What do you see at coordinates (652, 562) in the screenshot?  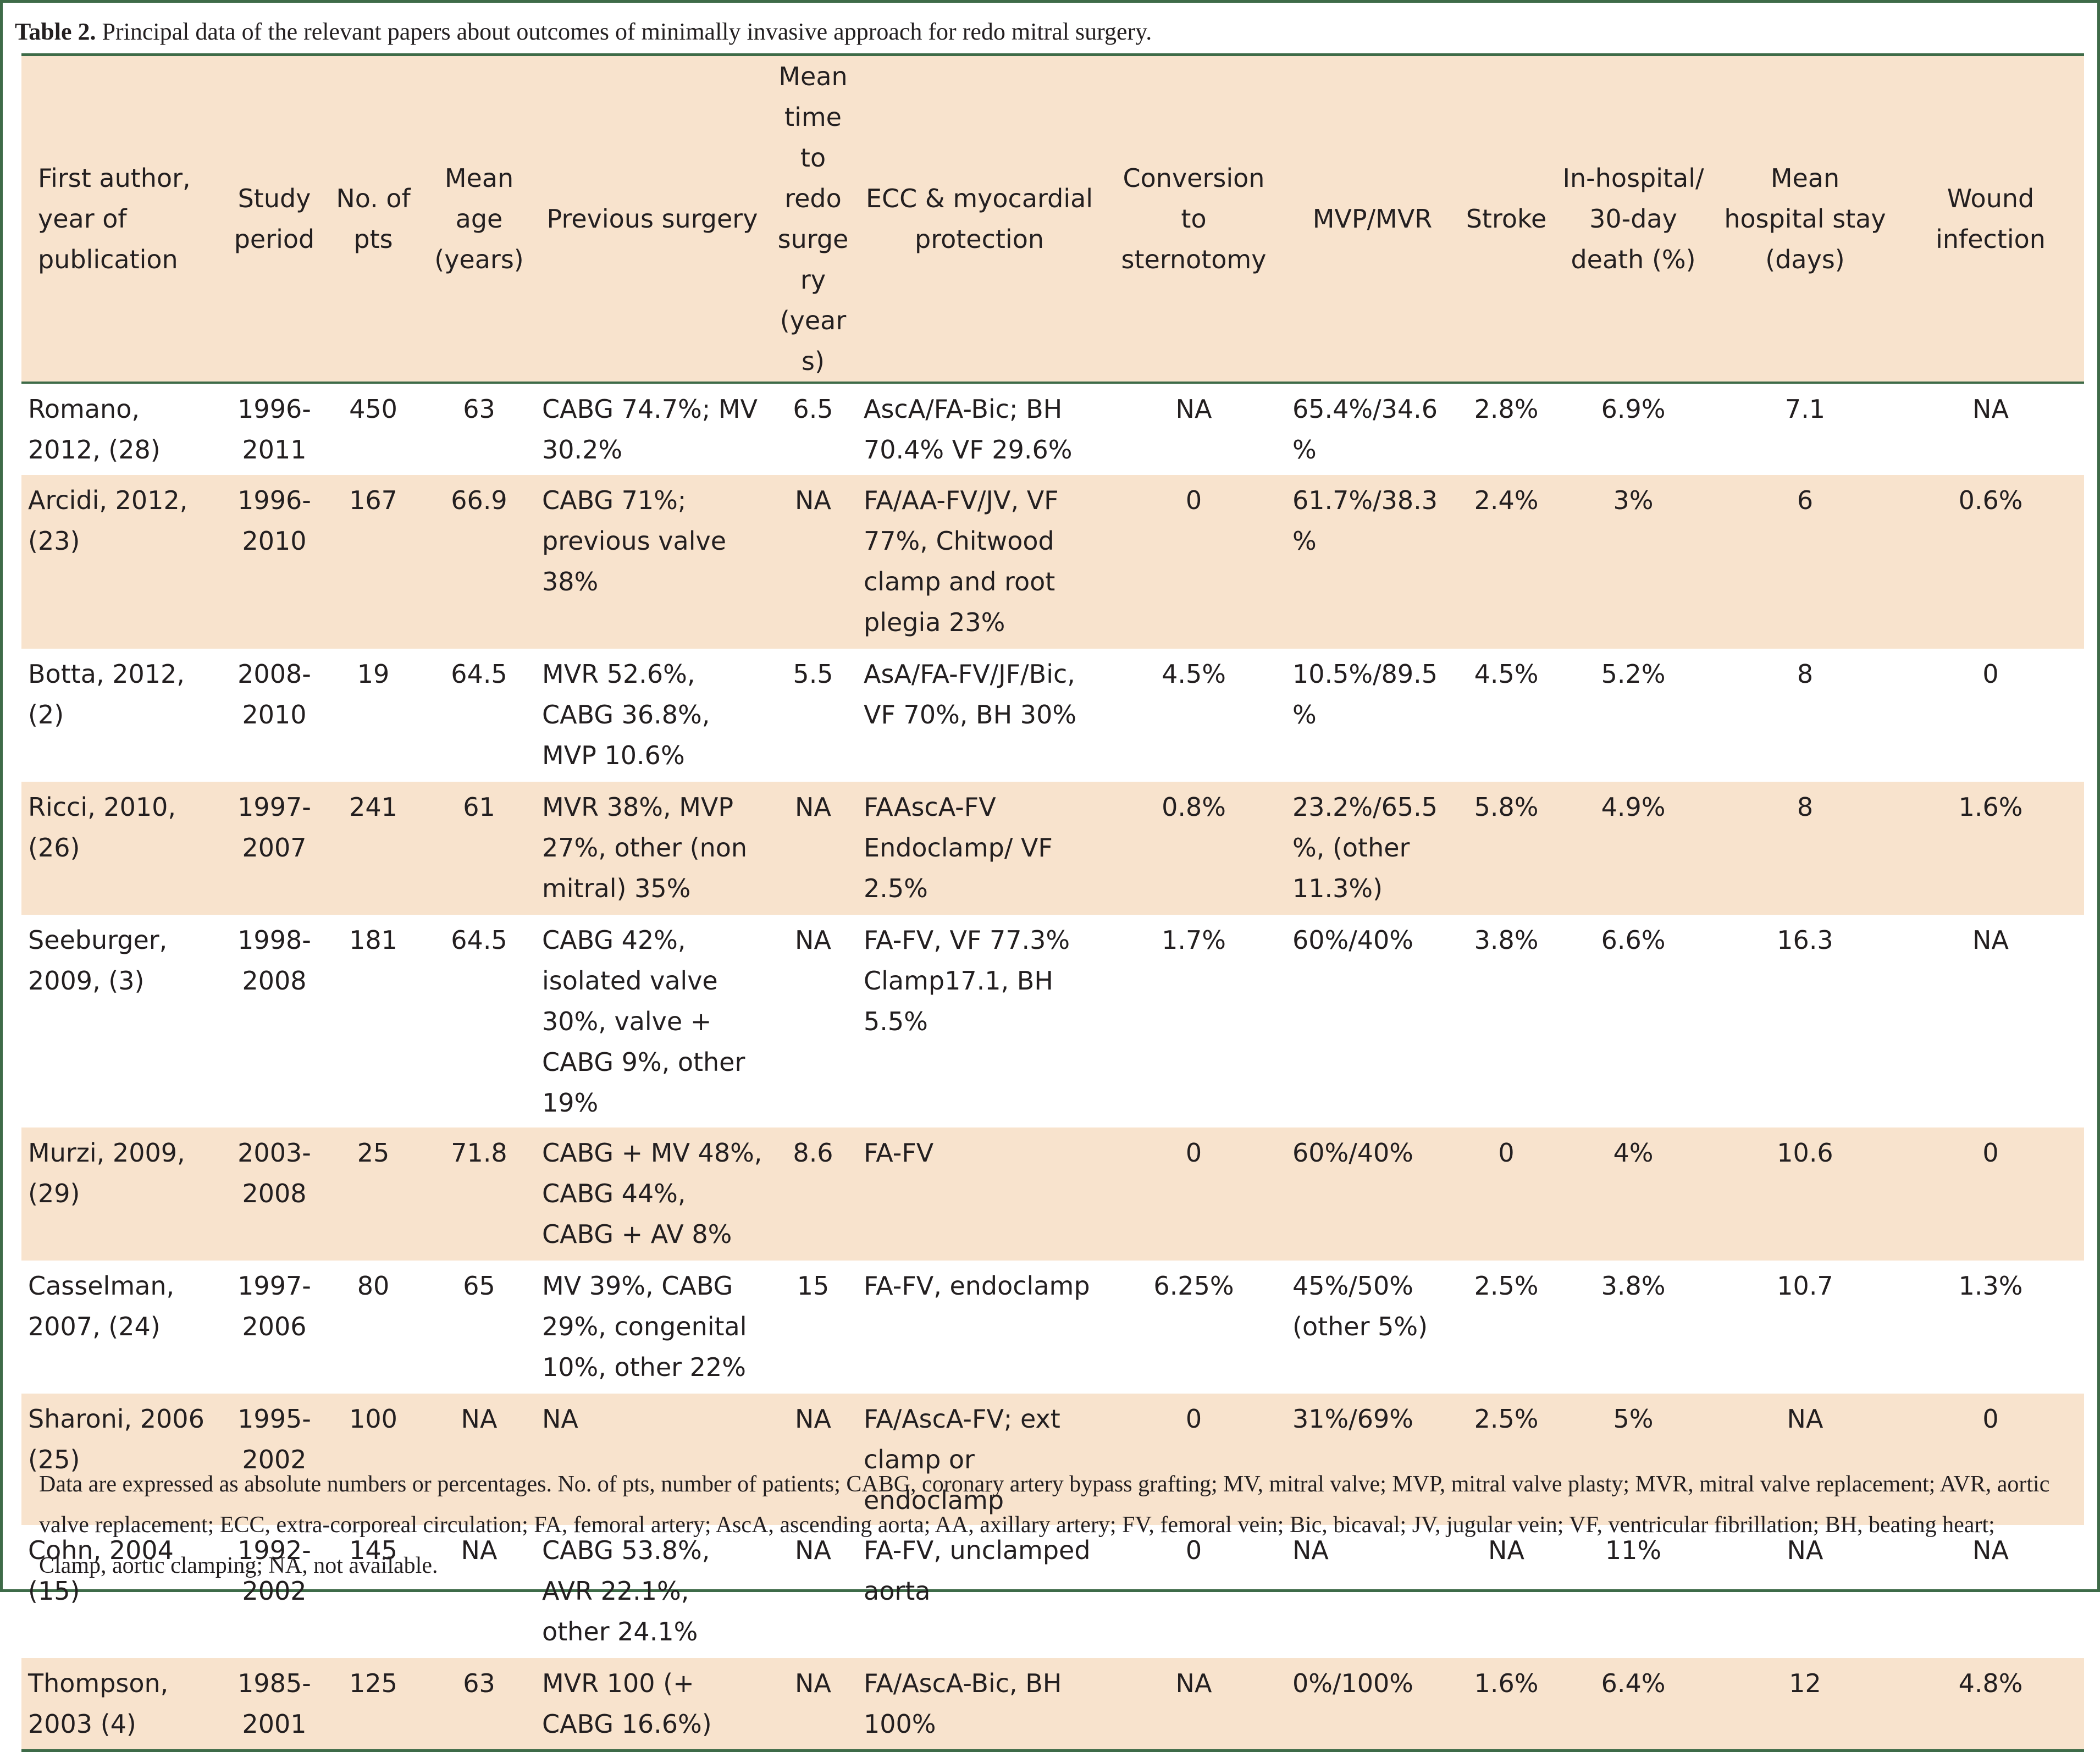 I see `cell-previous: CABG 71%; previous valve 38%` at bounding box center [652, 562].